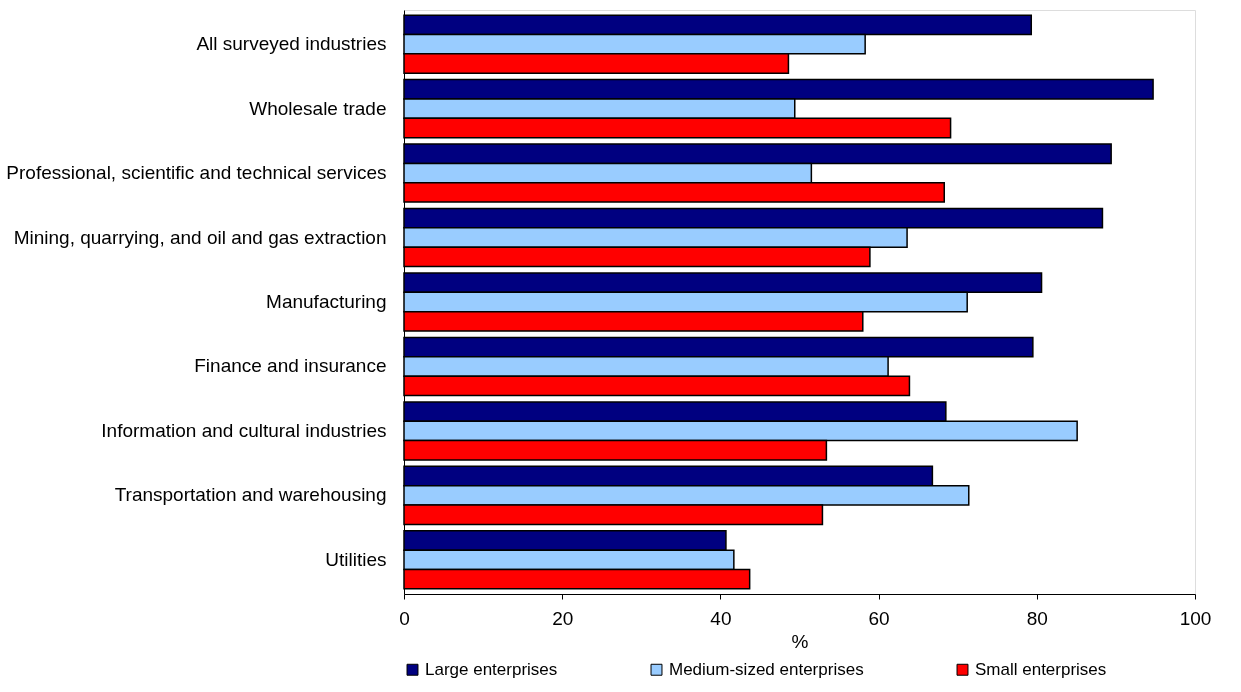  What do you see at coordinates (1037, 618) in the screenshot?
I see `x-tick-label: 80` at bounding box center [1037, 618].